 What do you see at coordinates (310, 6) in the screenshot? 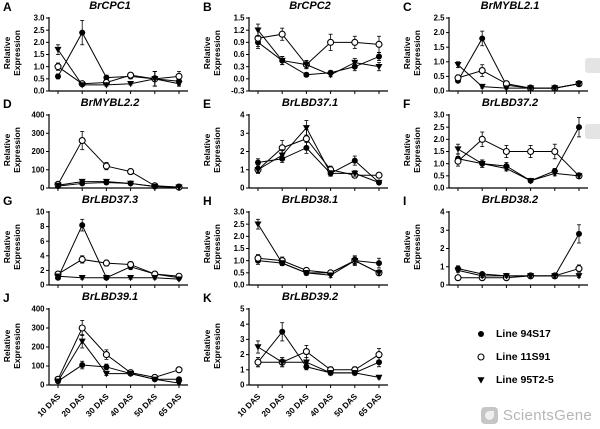
I see `panel-title: BrCPC2` at bounding box center [310, 6].